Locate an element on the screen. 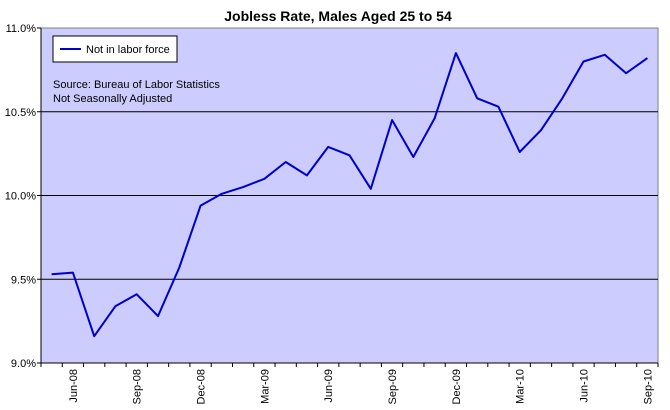 The image size is (670, 410). x-tick-label: Sep-08 is located at coordinates (138, 386).